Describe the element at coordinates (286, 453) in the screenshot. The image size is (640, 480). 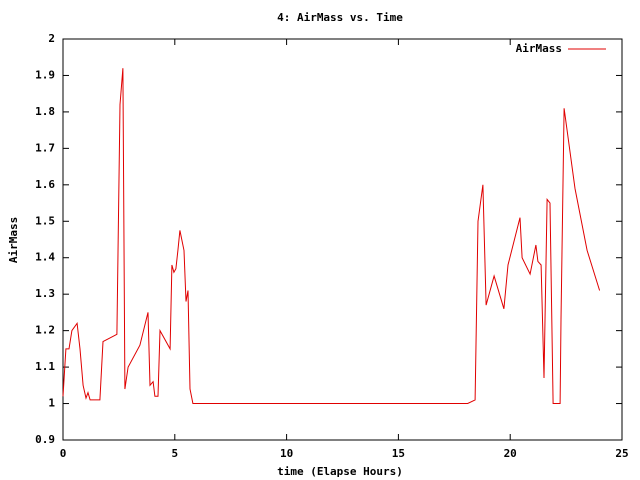
I see `x-tick-label: 10` at that location.